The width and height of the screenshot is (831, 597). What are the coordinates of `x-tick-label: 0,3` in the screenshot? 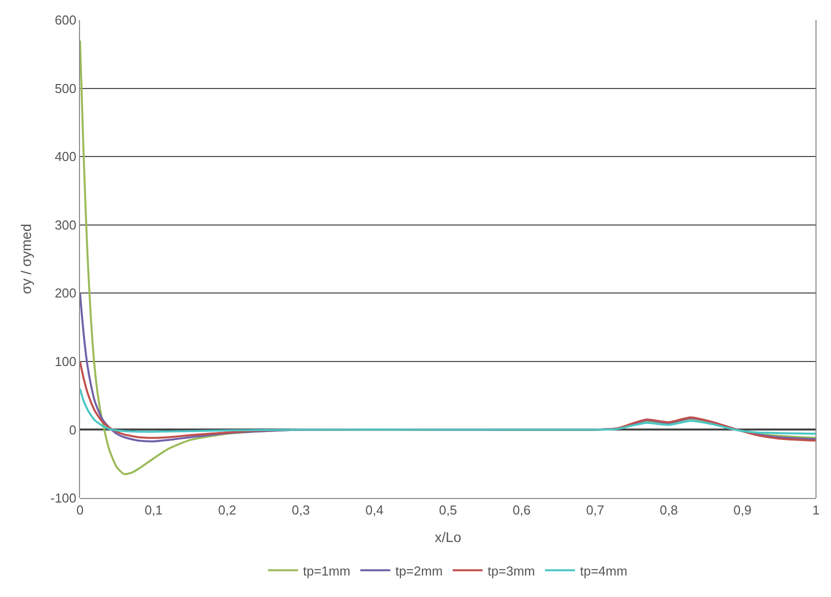 It's located at (301, 510).